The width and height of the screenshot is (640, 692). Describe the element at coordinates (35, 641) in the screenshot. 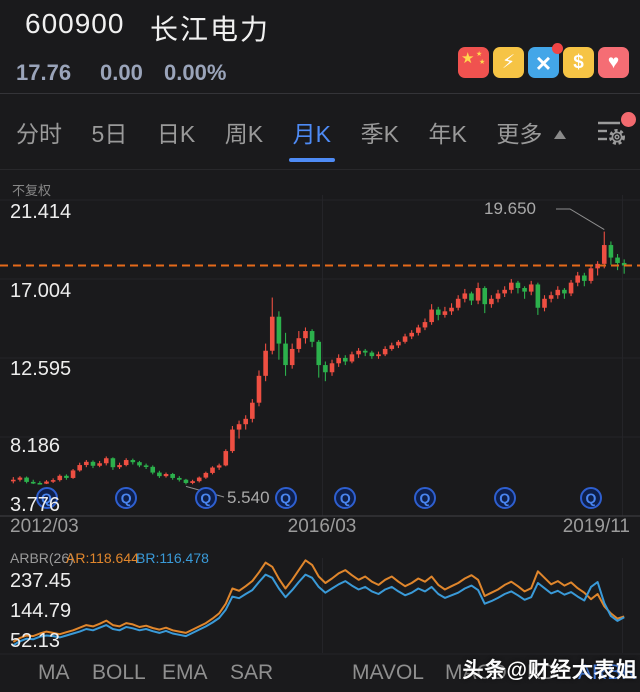

I see `indicator-y-label: 52.13` at that location.